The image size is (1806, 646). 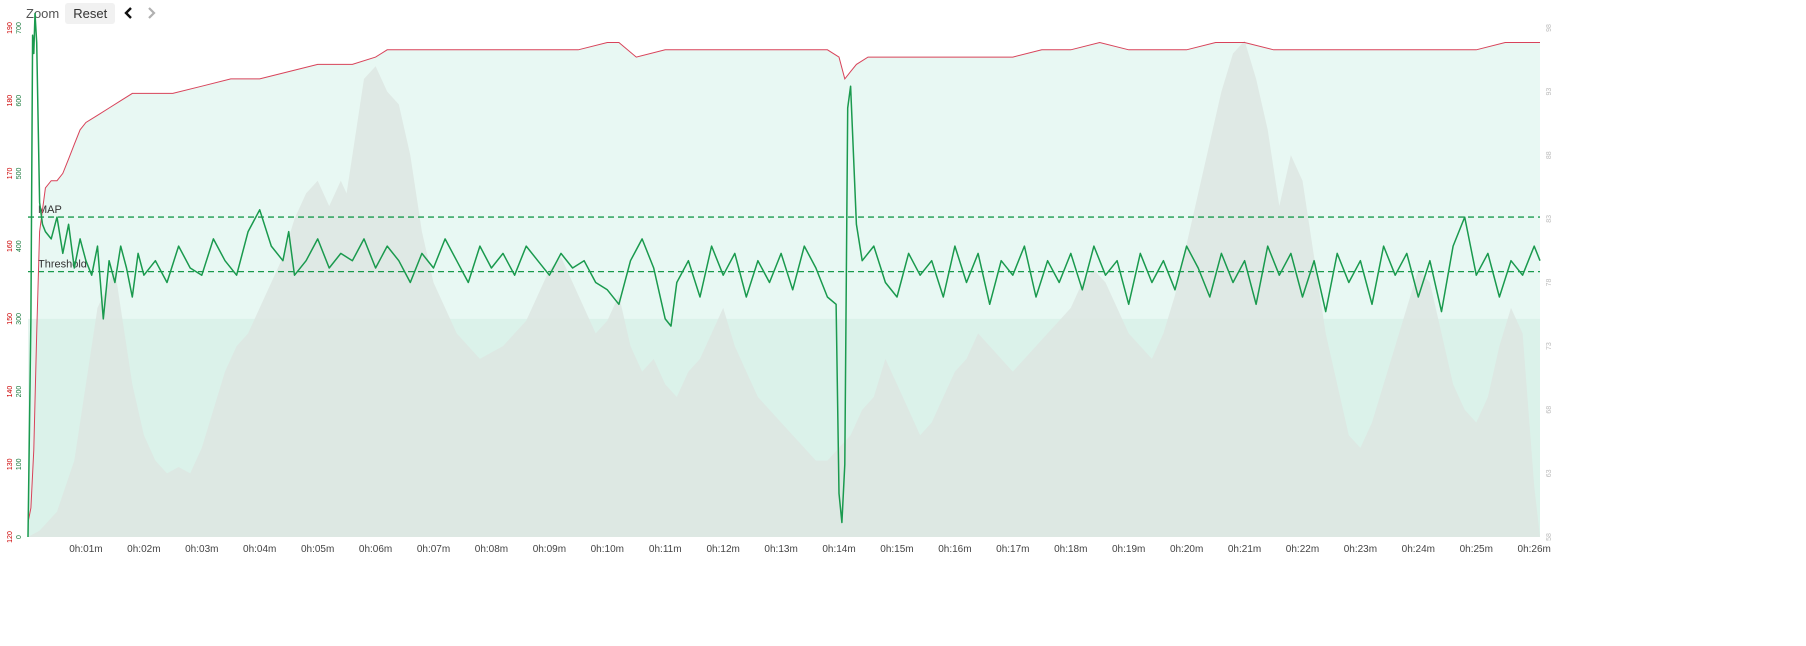 What do you see at coordinates (62, 265) in the screenshot?
I see `threshold-label: Threshold` at bounding box center [62, 265].